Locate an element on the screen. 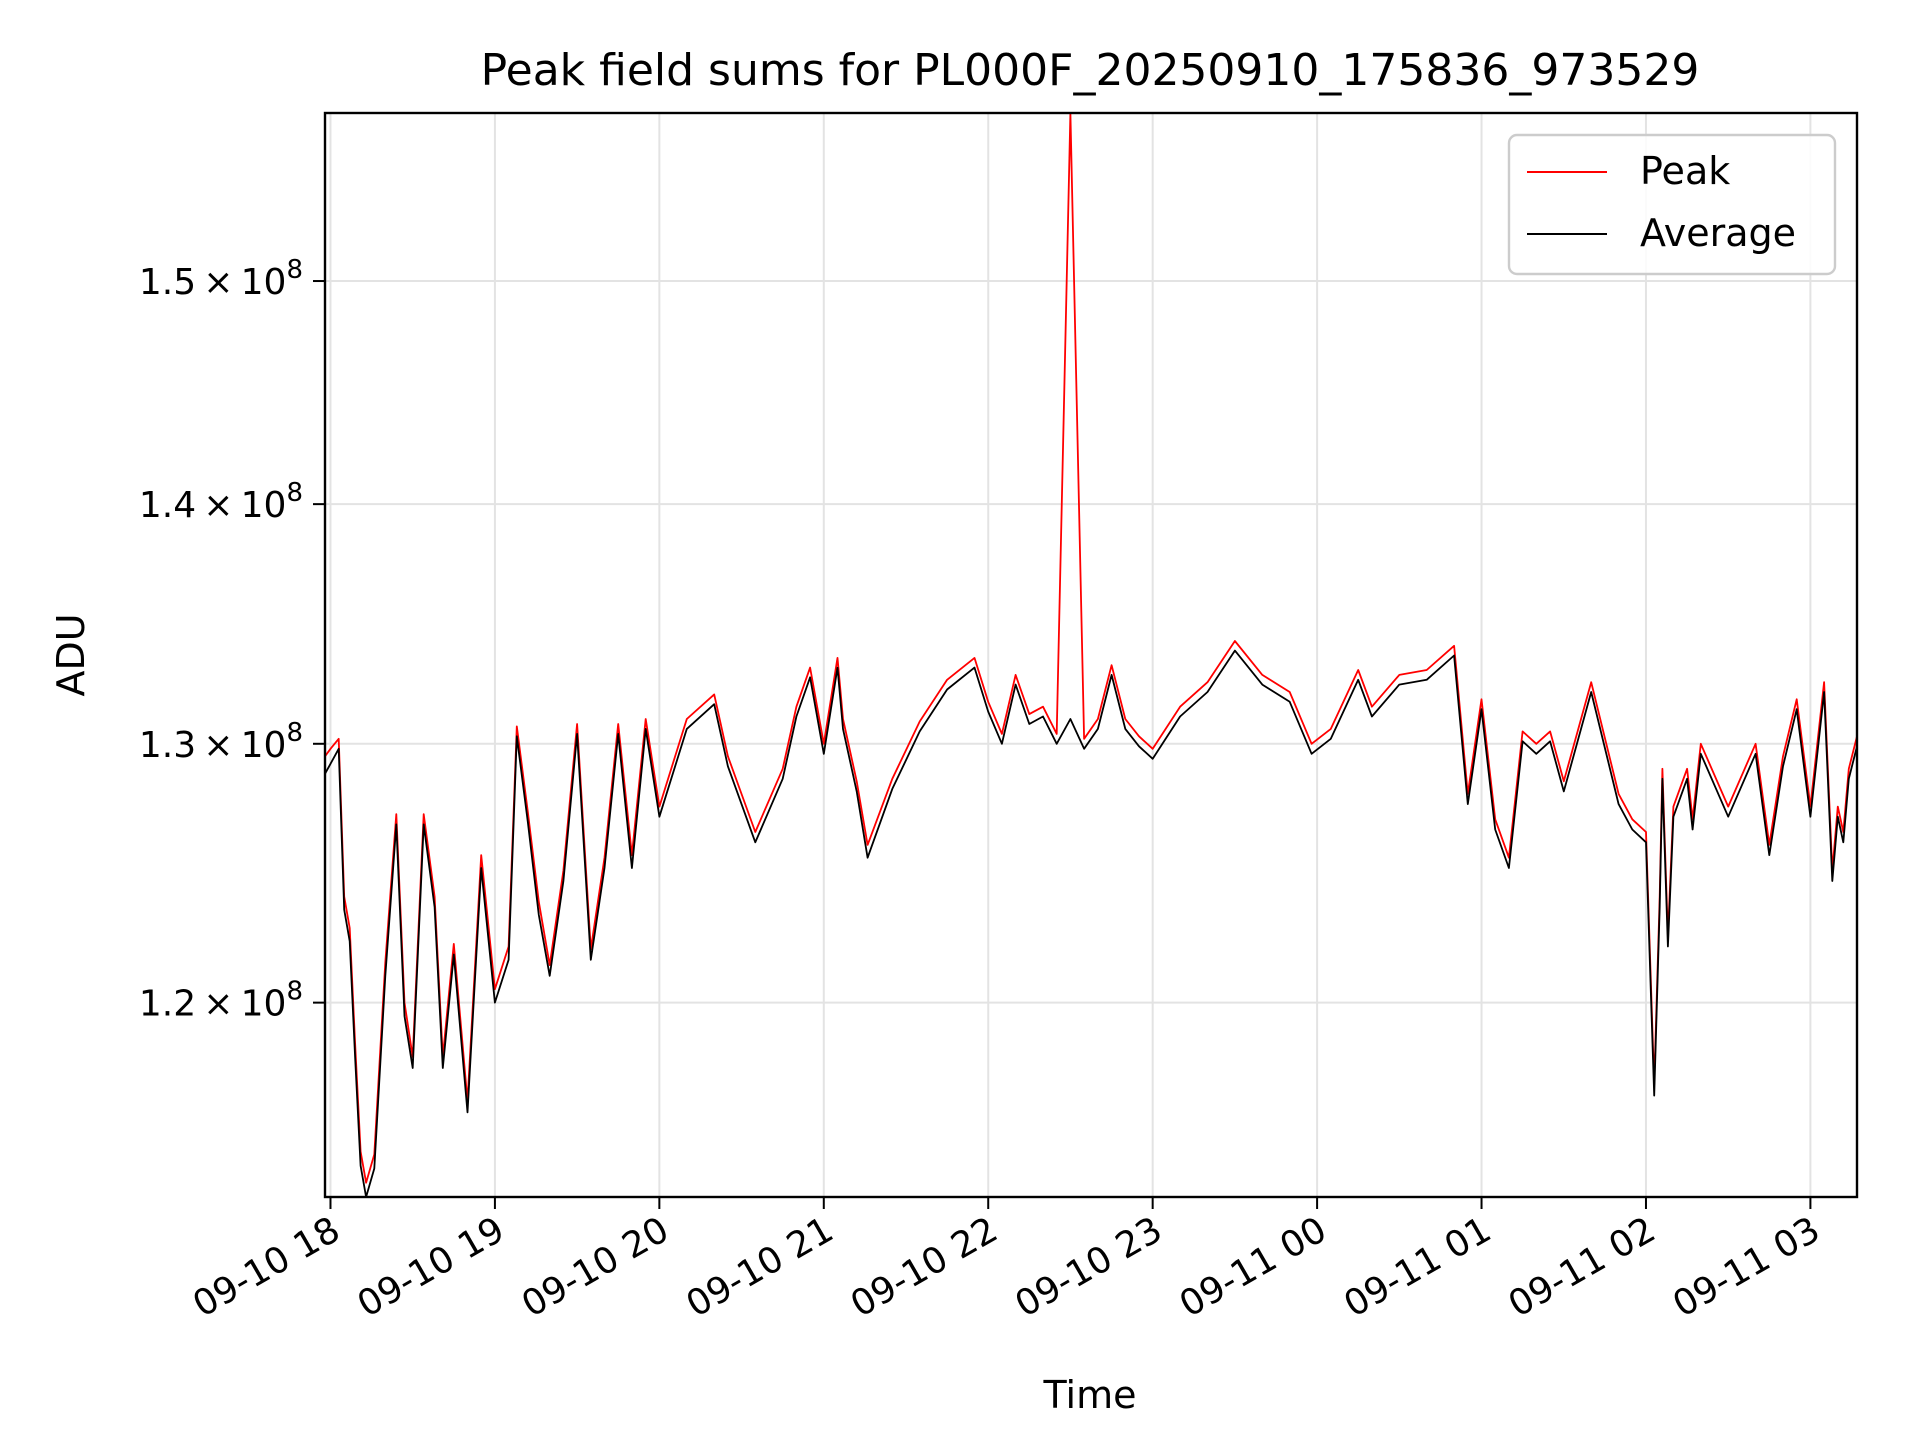 This screenshot has width=1920, height=1440. legend-label-average: Average is located at coordinates (1718, 233).